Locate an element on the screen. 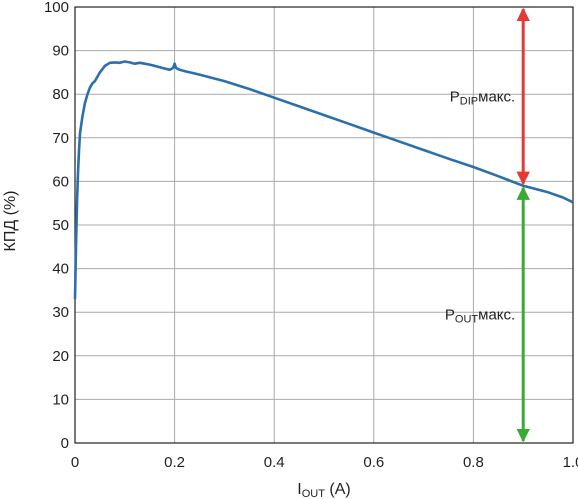 This screenshot has width=578, height=499. x-axis-title: IOUT (A) is located at coordinates (323, 490).